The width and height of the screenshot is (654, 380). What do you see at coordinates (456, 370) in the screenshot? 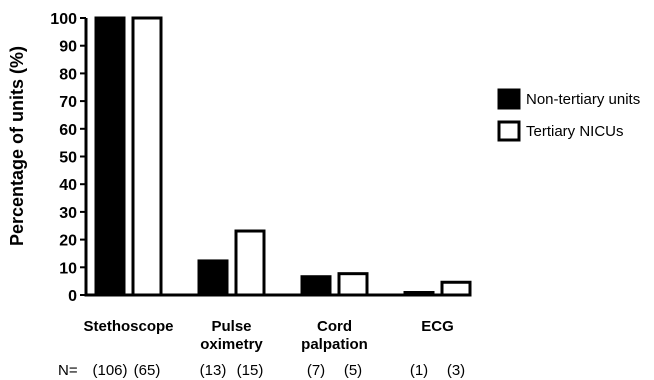
I see `n-label: (3)` at bounding box center [456, 370].